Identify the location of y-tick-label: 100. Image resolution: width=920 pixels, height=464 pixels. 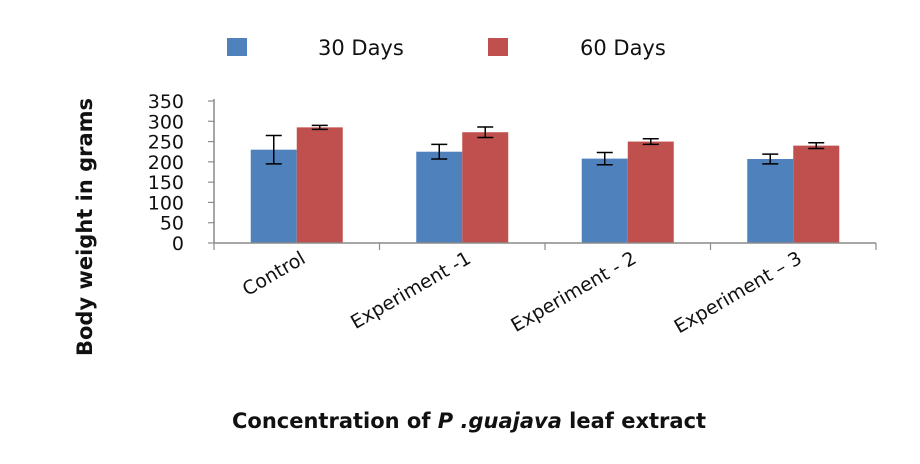
(166, 203).